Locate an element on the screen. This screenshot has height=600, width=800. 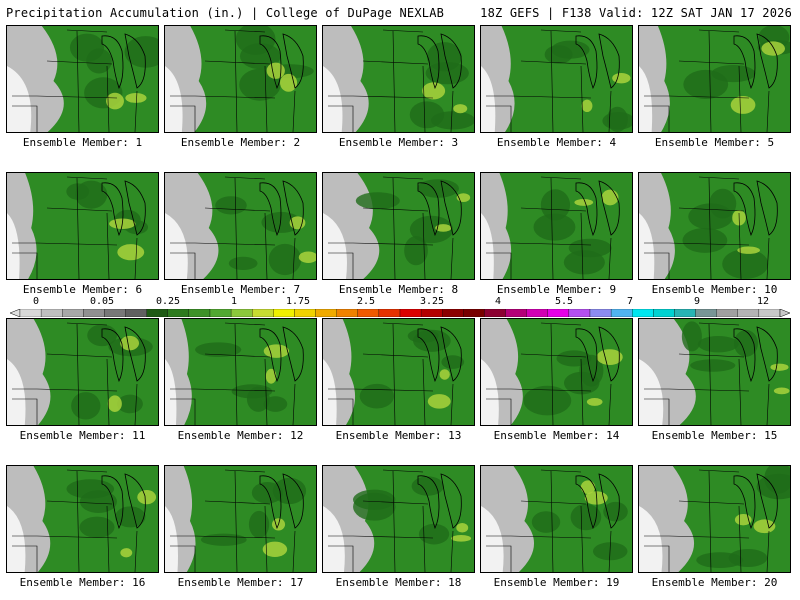
colorbar-labels: 0 0.05 0.25 1 1.75 2.5 3.25 4 5.5 7 9 12 is located at coordinates (400, 302).